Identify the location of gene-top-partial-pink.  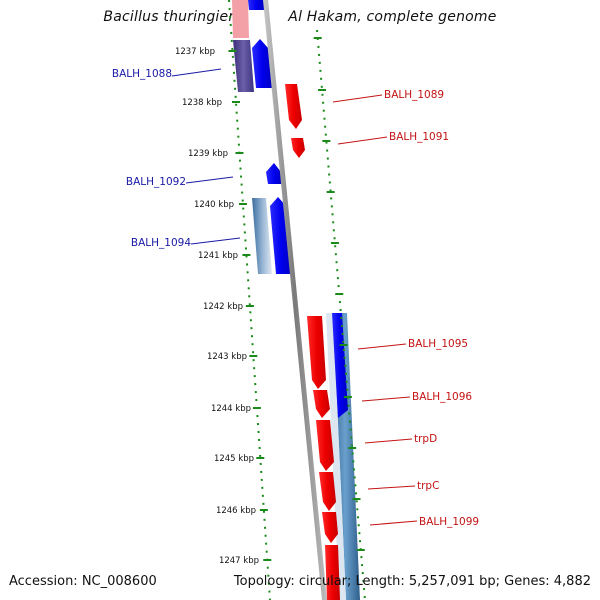
(240, 19).